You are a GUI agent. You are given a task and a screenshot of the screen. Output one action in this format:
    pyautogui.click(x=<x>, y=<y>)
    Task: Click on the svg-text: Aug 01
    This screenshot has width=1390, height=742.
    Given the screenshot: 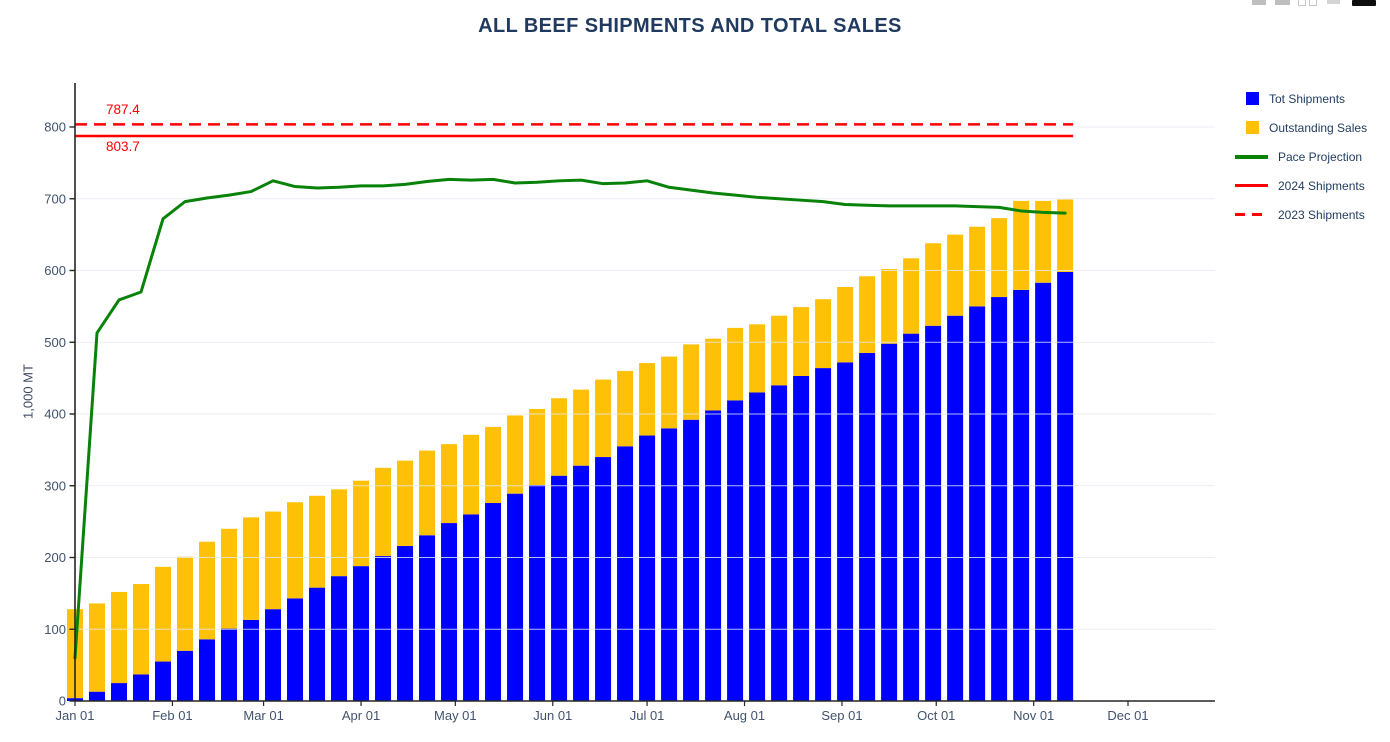 What is the action you would take?
    pyautogui.click(x=744, y=715)
    